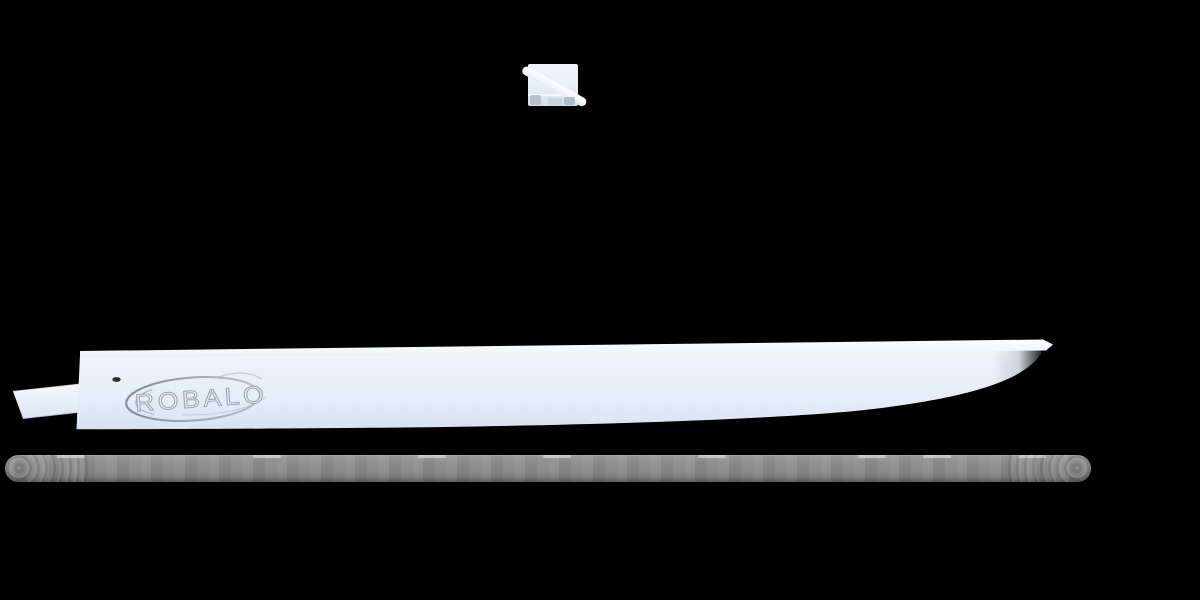 The height and width of the screenshot is (600, 1200). What do you see at coordinates (535, 100) in the screenshot?
I see `part-detail-left` at bounding box center [535, 100].